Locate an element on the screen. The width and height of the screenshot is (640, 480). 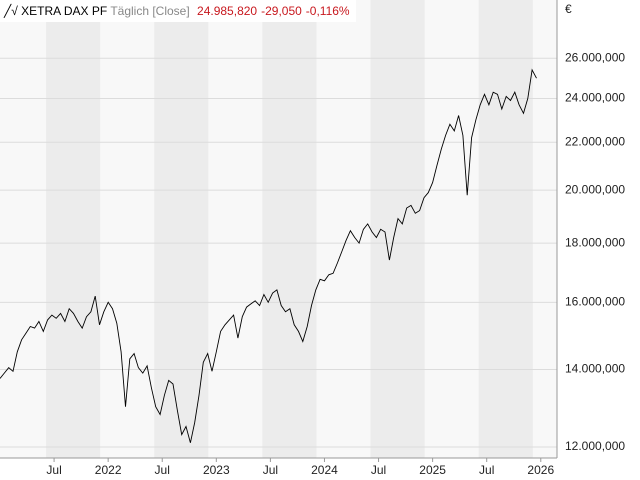
x-tick-label: 2024 is located at coordinates (324, 470).